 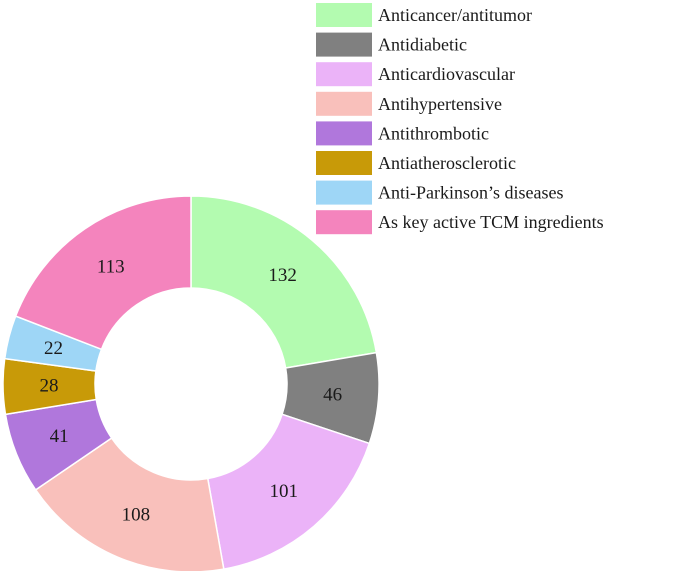 What do you see at coordinates (284, 491) in the screenshot?
I see `slice-value-label-anticardiovascular: 101` at bounding box center [284, 491].